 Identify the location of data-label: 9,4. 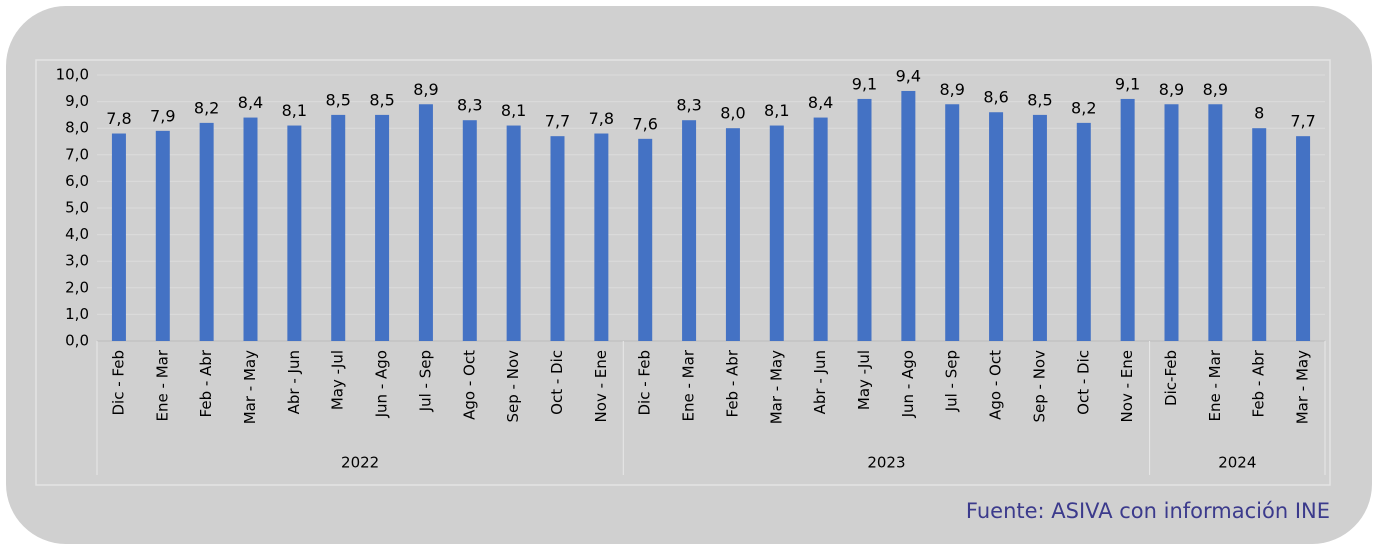
(908, 75).